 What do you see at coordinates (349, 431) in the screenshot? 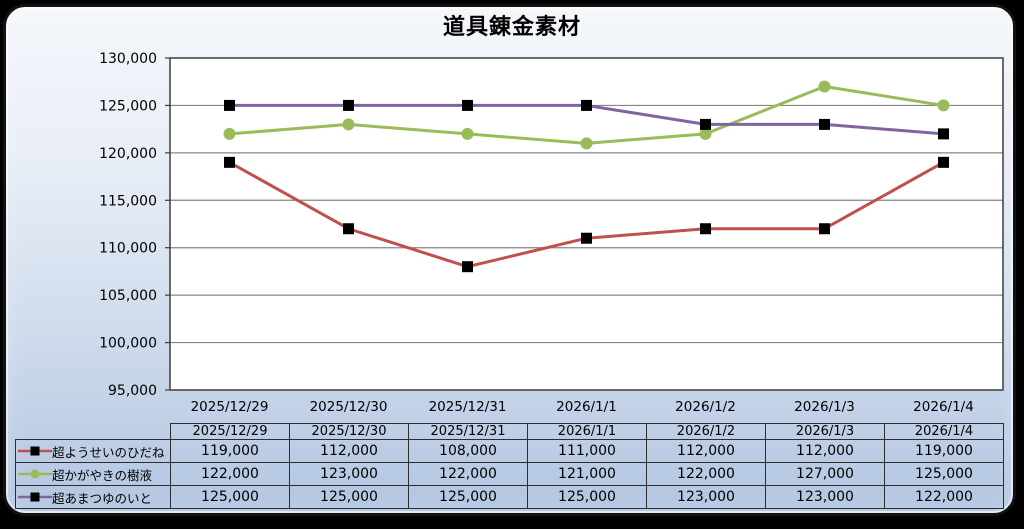
I see `table-header-date: 2025/12/30` at bounding box center [349, 431].